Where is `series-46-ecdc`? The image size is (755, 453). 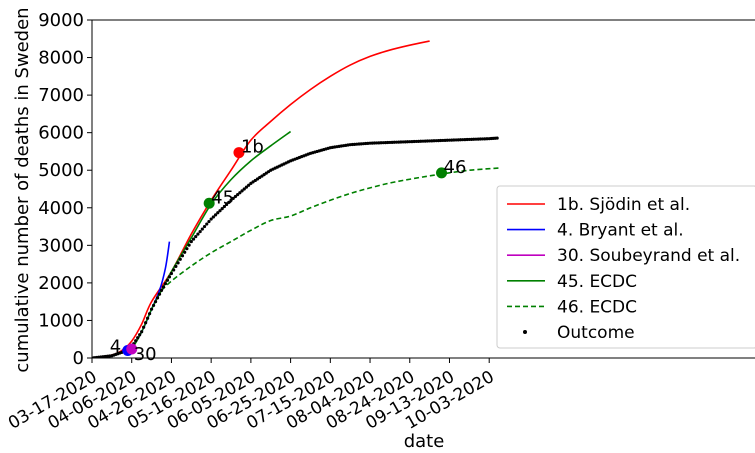
series-46-ecdc is located at coordinates (330, 229).